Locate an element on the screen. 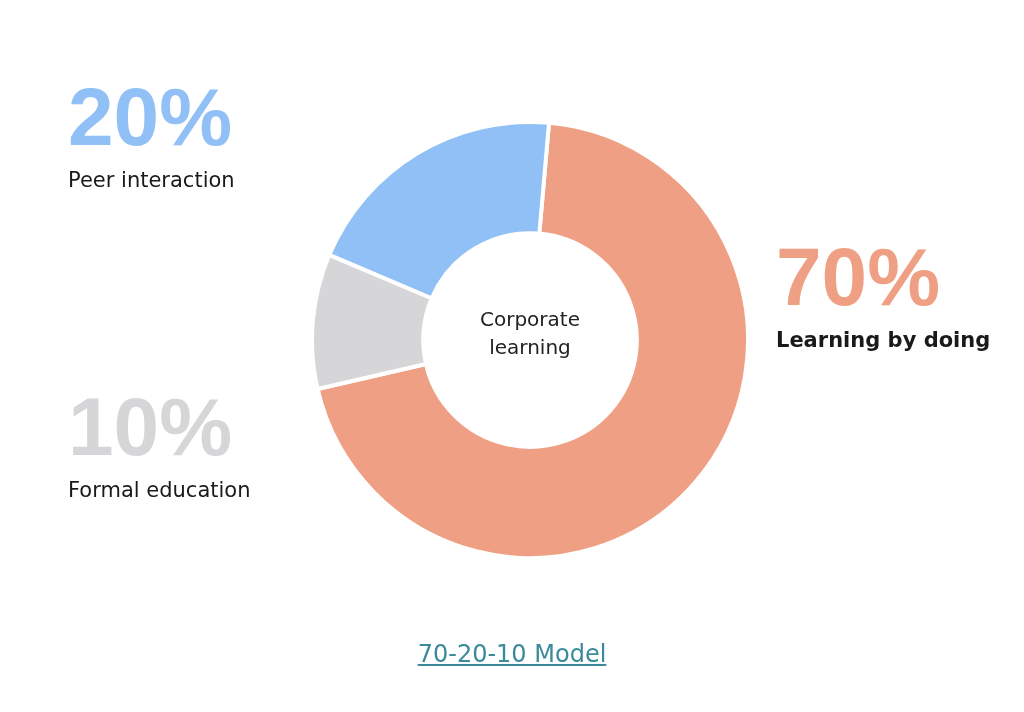 Image resolution: width=1024 pixels, height=712 pixels. slice-label: Learning by doing is located at coordinates (883, 340).